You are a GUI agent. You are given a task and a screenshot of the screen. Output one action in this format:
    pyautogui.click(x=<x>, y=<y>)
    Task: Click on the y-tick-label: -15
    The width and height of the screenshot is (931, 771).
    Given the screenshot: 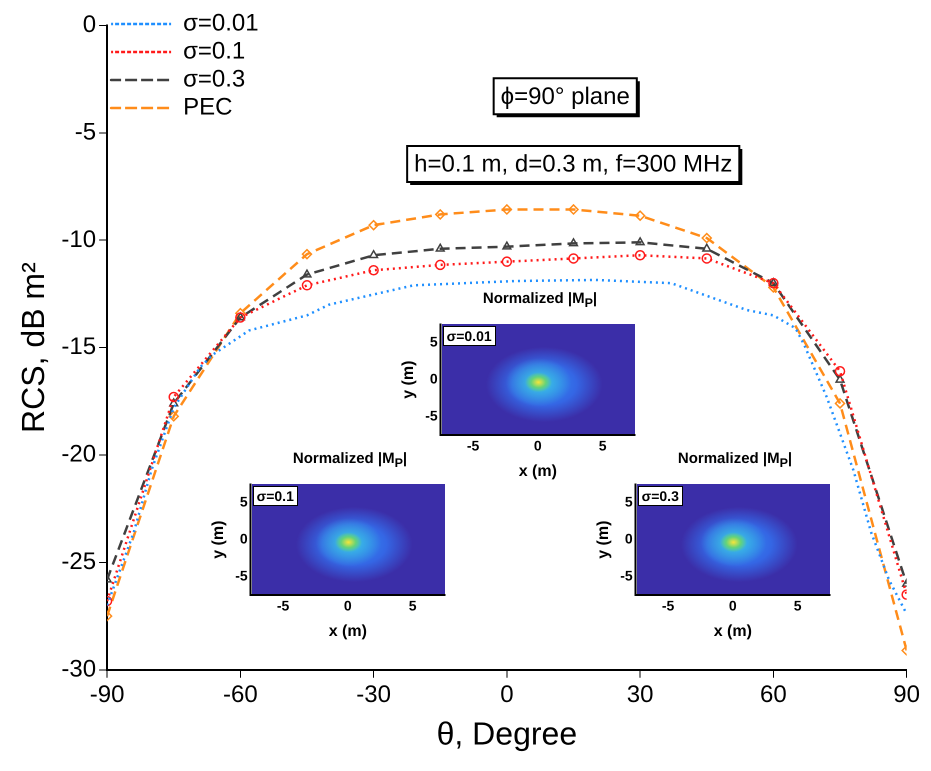 What is the action you would take?
    pyautogui.click(x=78, y=346)
    